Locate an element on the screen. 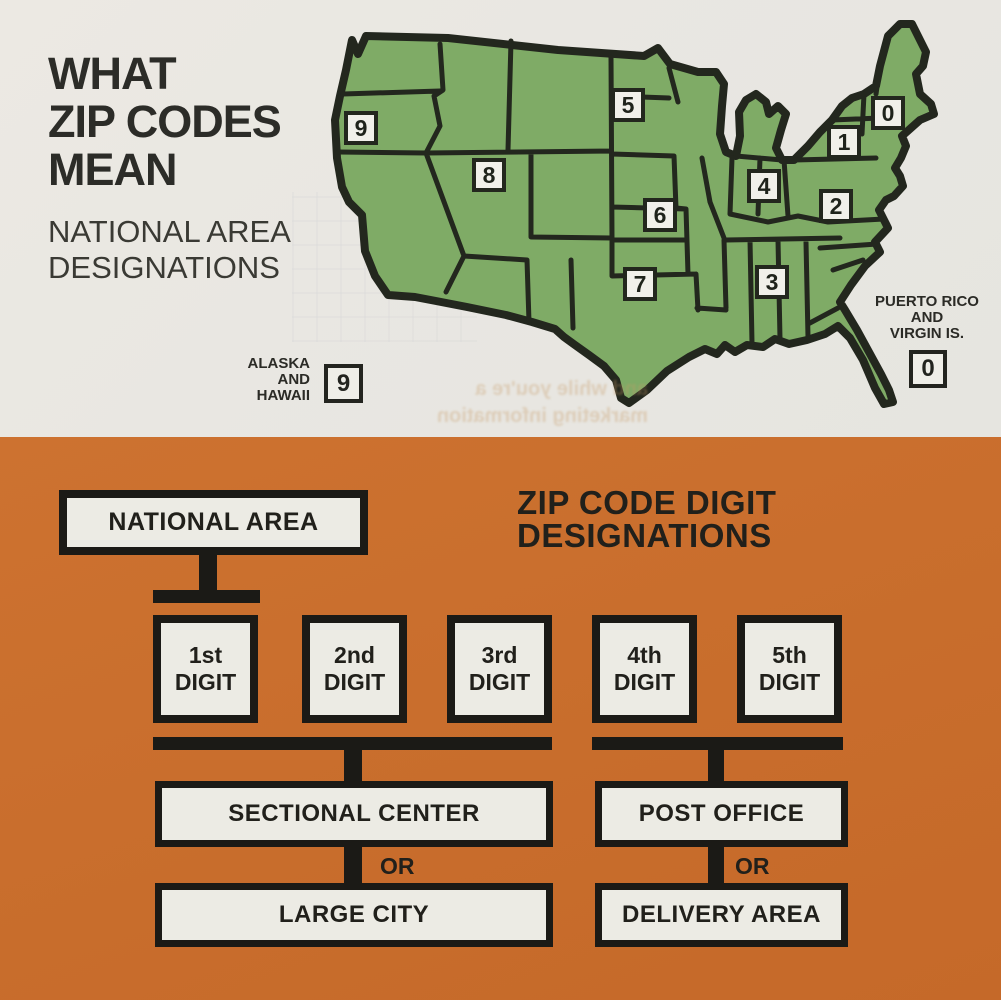  alaska-hawaii-label: ALASKA AND HAWAII is located at coordinates (258, 379).